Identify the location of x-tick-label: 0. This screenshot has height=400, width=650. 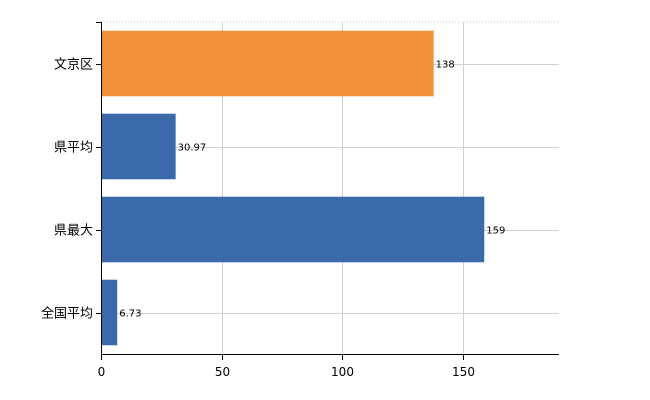
(102, 372).